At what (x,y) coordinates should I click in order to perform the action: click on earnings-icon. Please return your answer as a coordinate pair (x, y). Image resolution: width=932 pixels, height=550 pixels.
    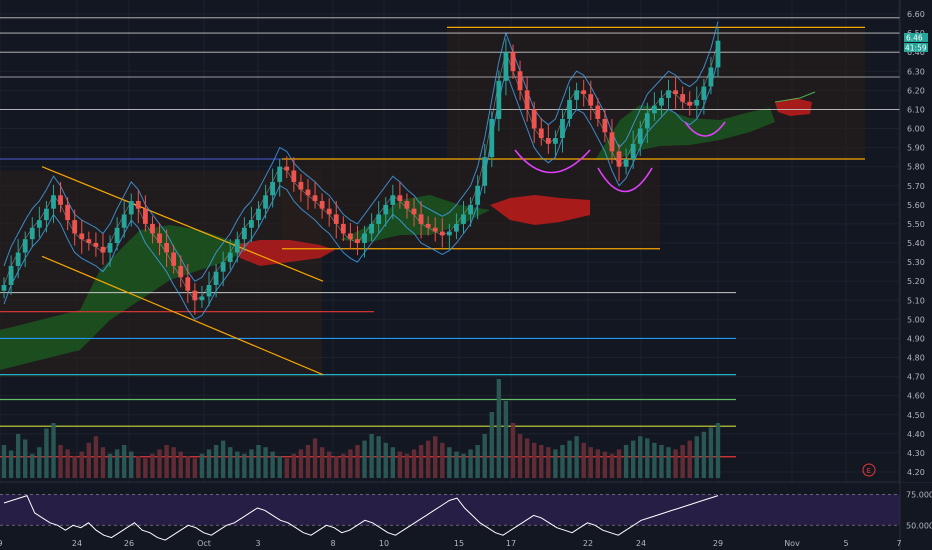
    Looking at the image, I should click on (869, 470).